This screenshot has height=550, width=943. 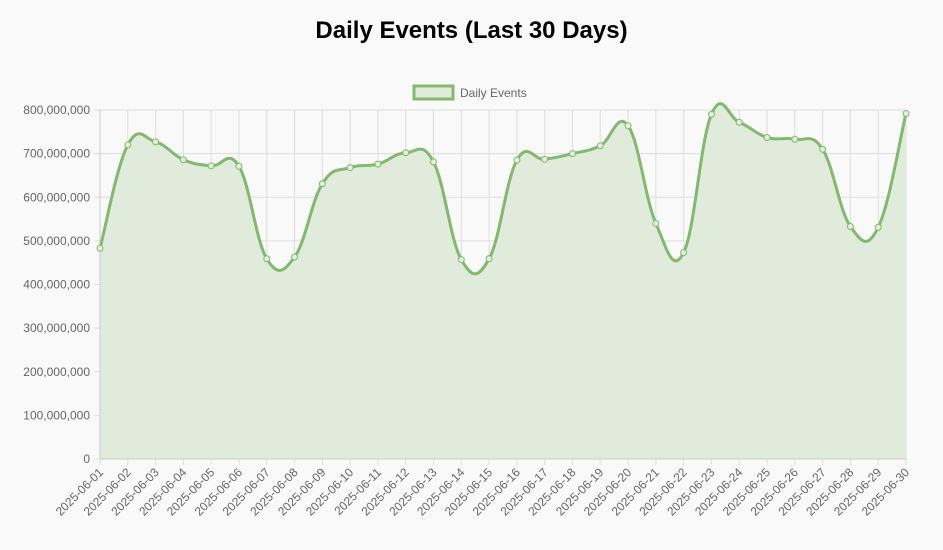 I want to click on y-tick-label: 400,000,000, so click(x=56, y=285).